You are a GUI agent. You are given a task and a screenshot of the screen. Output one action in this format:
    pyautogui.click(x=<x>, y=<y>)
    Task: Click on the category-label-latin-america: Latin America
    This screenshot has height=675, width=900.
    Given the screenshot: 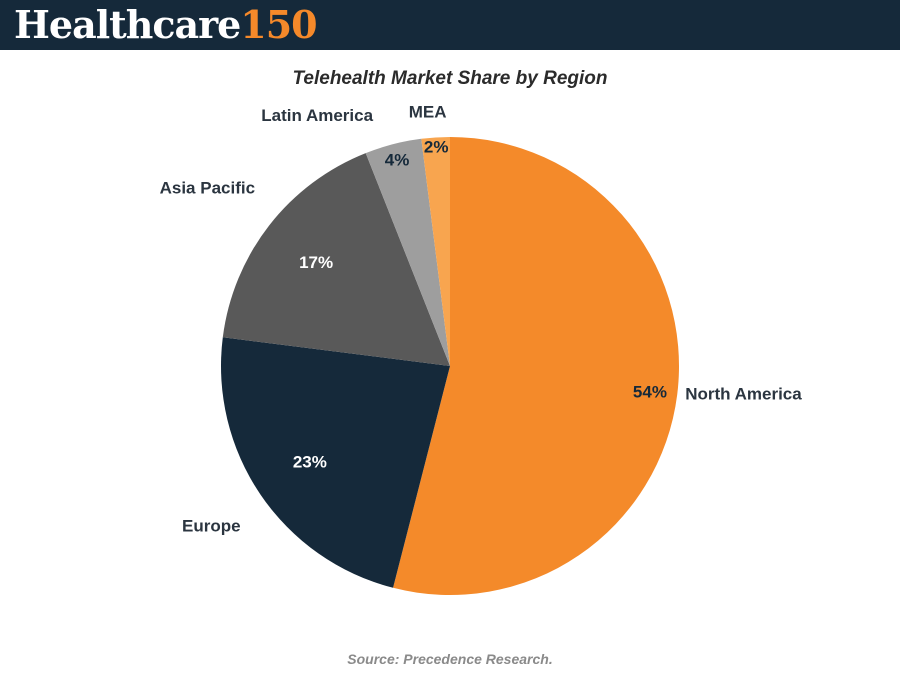 What is the action you would take?
    pyautogui.click(x=317, y=115)
    